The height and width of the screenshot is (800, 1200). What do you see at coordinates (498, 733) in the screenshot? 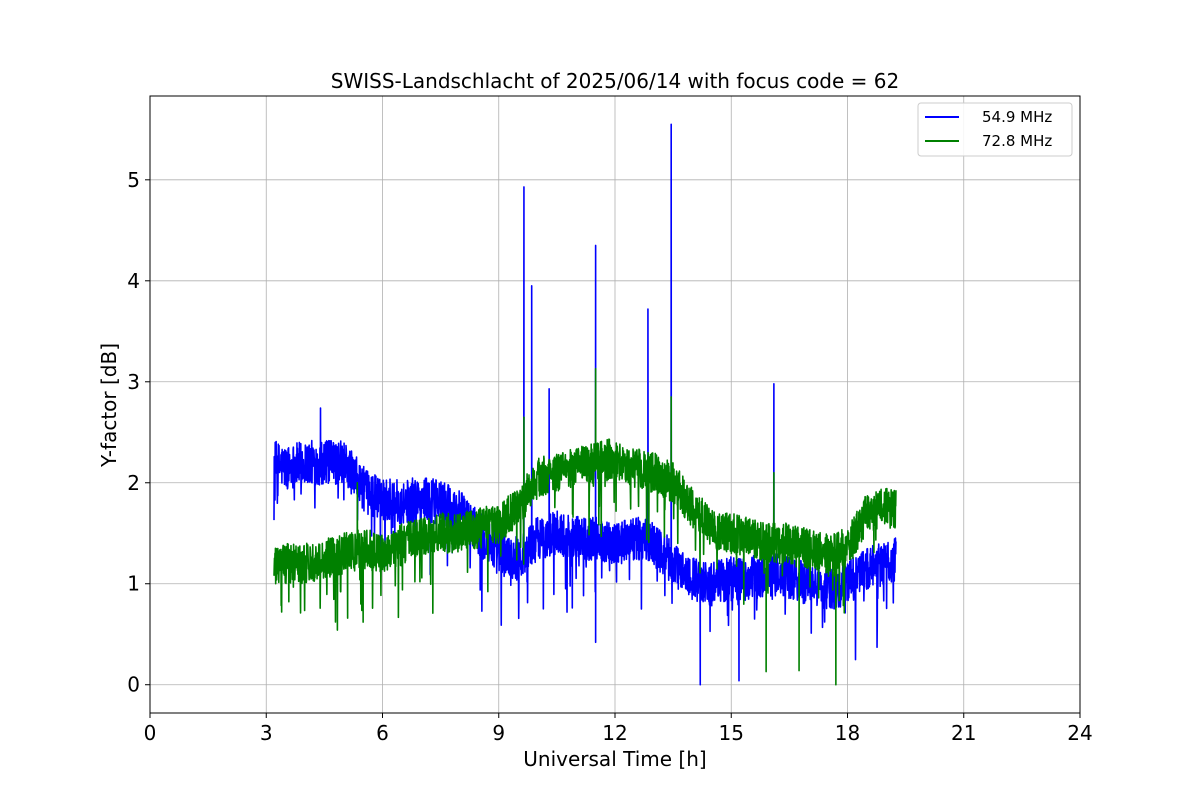
I see `x-tick-label: 9` at bounding box center [498, 733].